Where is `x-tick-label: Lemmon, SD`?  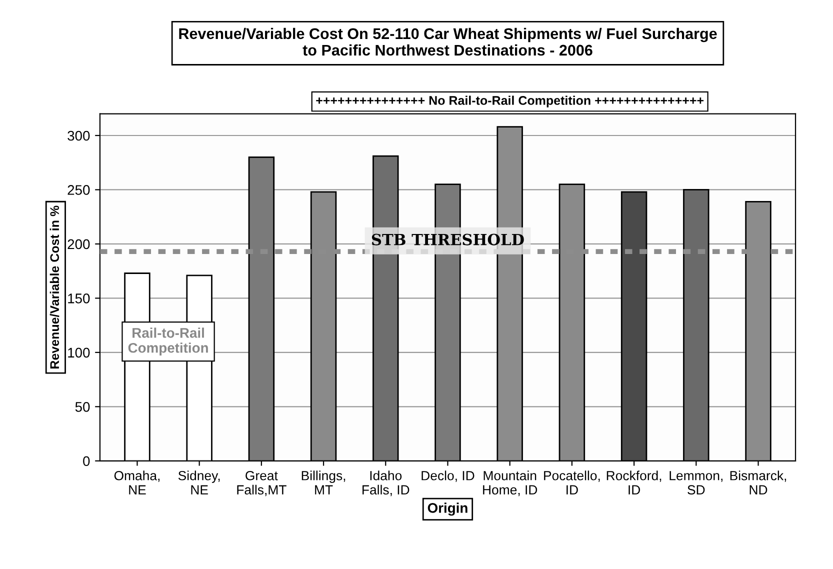 x-tick-label: Lemmon, SD is located at coordinates (696, 483).